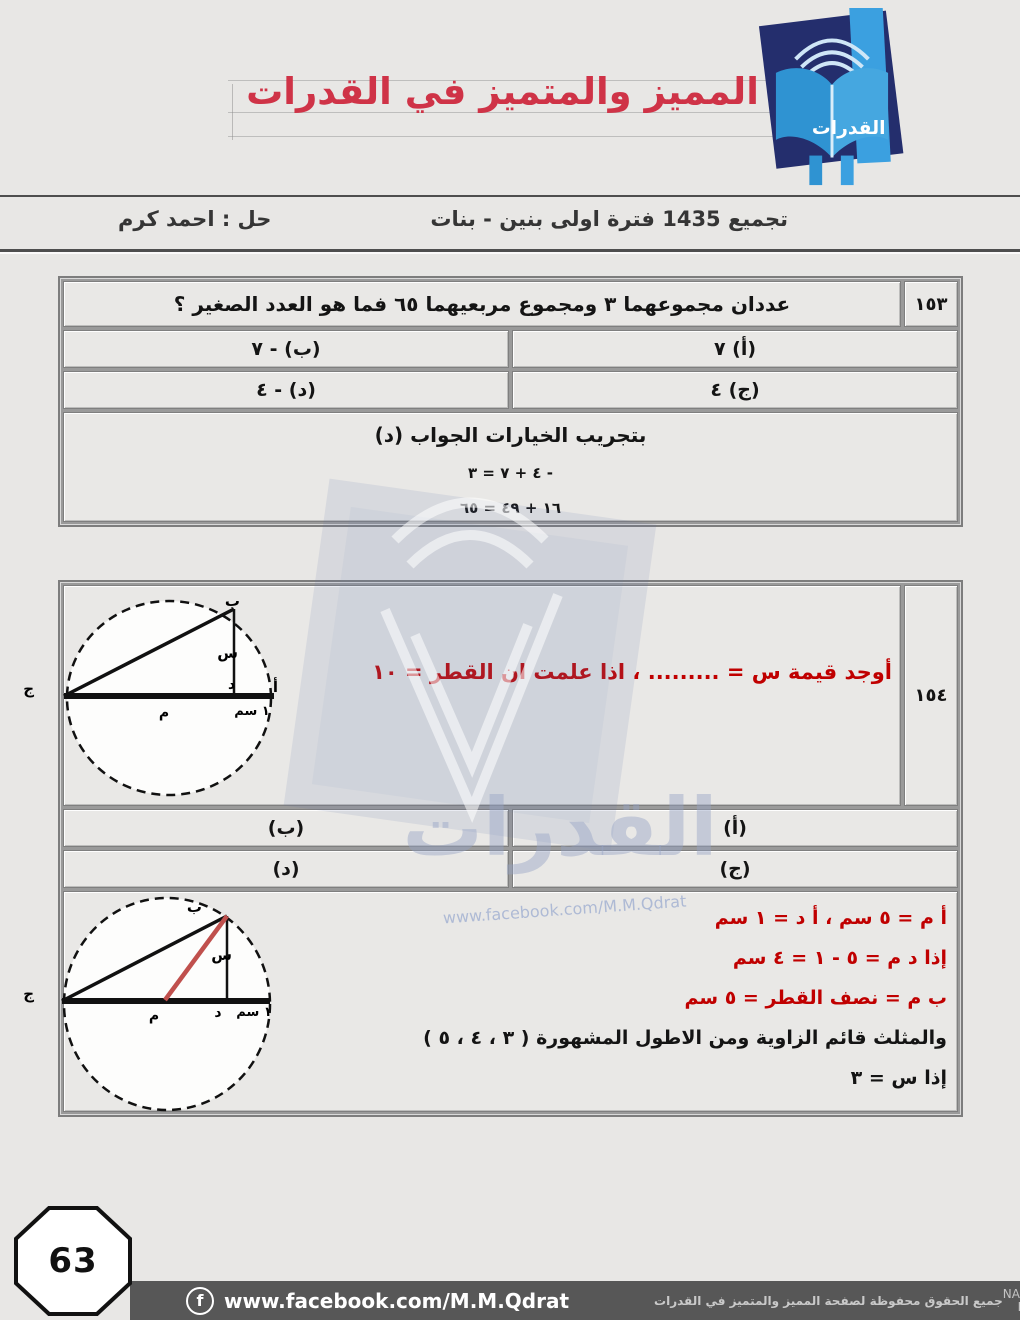  I want to click on q154-solution-red3: ب م = نصف القطر = ٥ سم, so click(816, 998).